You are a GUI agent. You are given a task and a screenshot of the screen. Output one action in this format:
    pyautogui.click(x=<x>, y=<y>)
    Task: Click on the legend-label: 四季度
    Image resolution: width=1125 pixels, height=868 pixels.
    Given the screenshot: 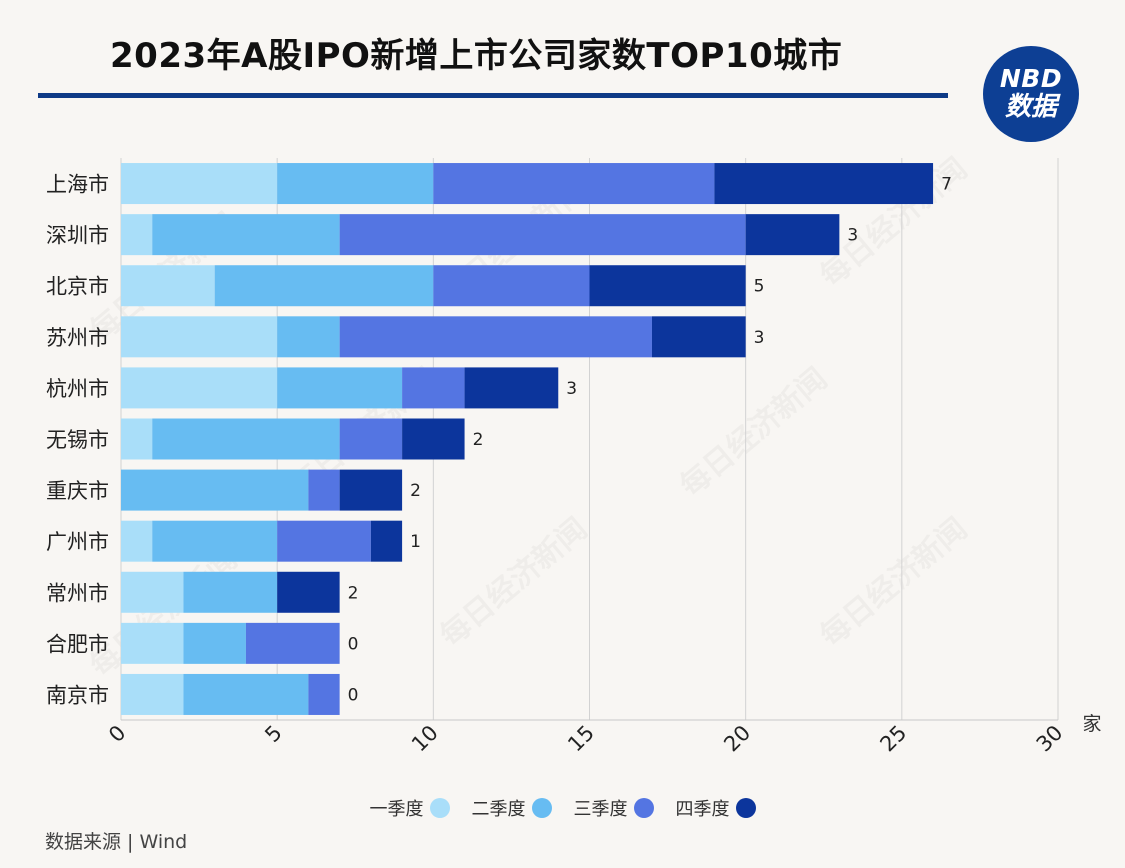 What is the action you would take?
    pyautogui.click(x=702, y=809)
    